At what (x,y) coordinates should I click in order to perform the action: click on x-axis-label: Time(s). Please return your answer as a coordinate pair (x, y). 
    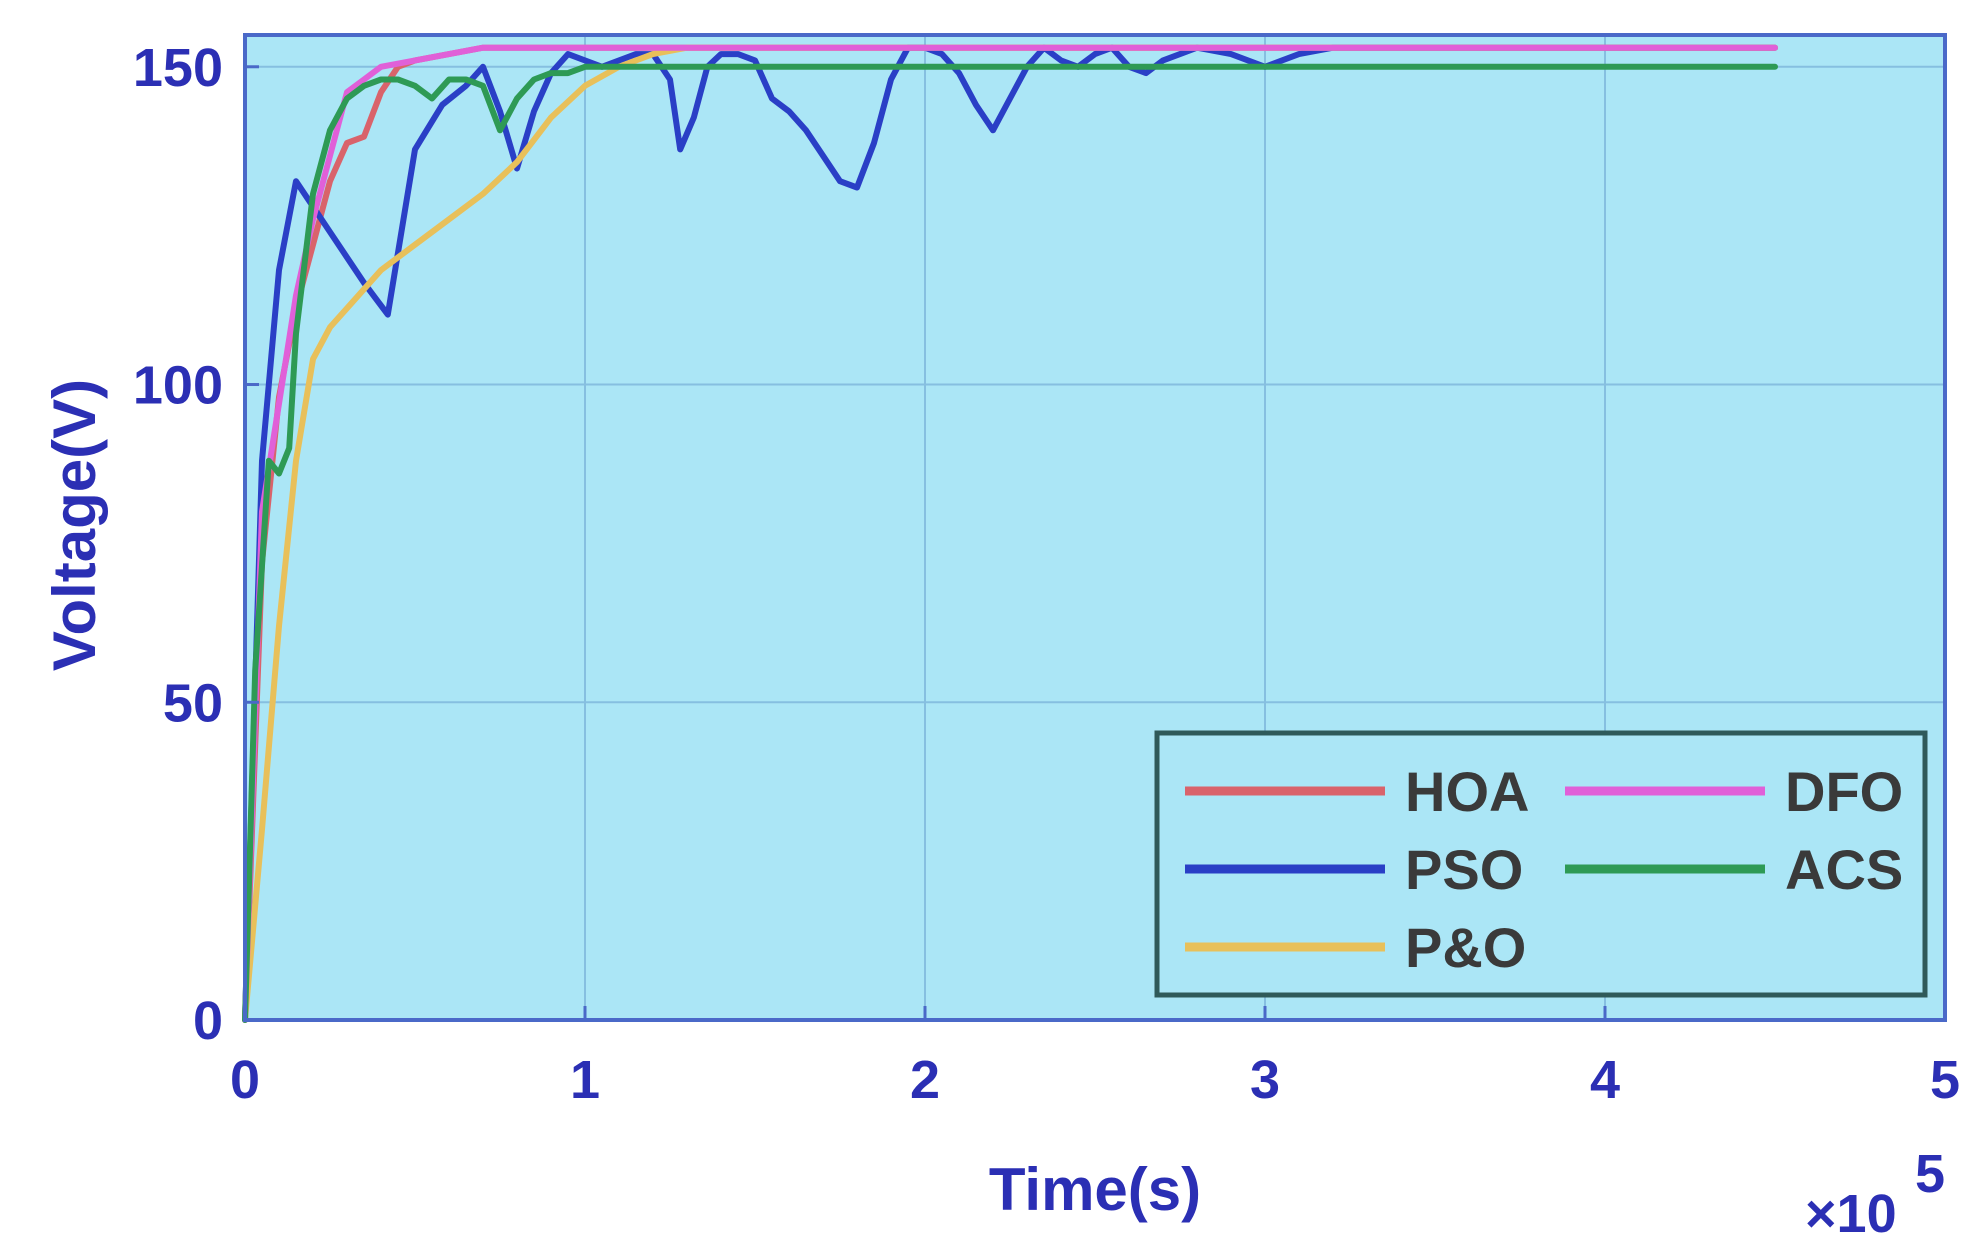
    Looking at the image, I should click on (1095, 1189).